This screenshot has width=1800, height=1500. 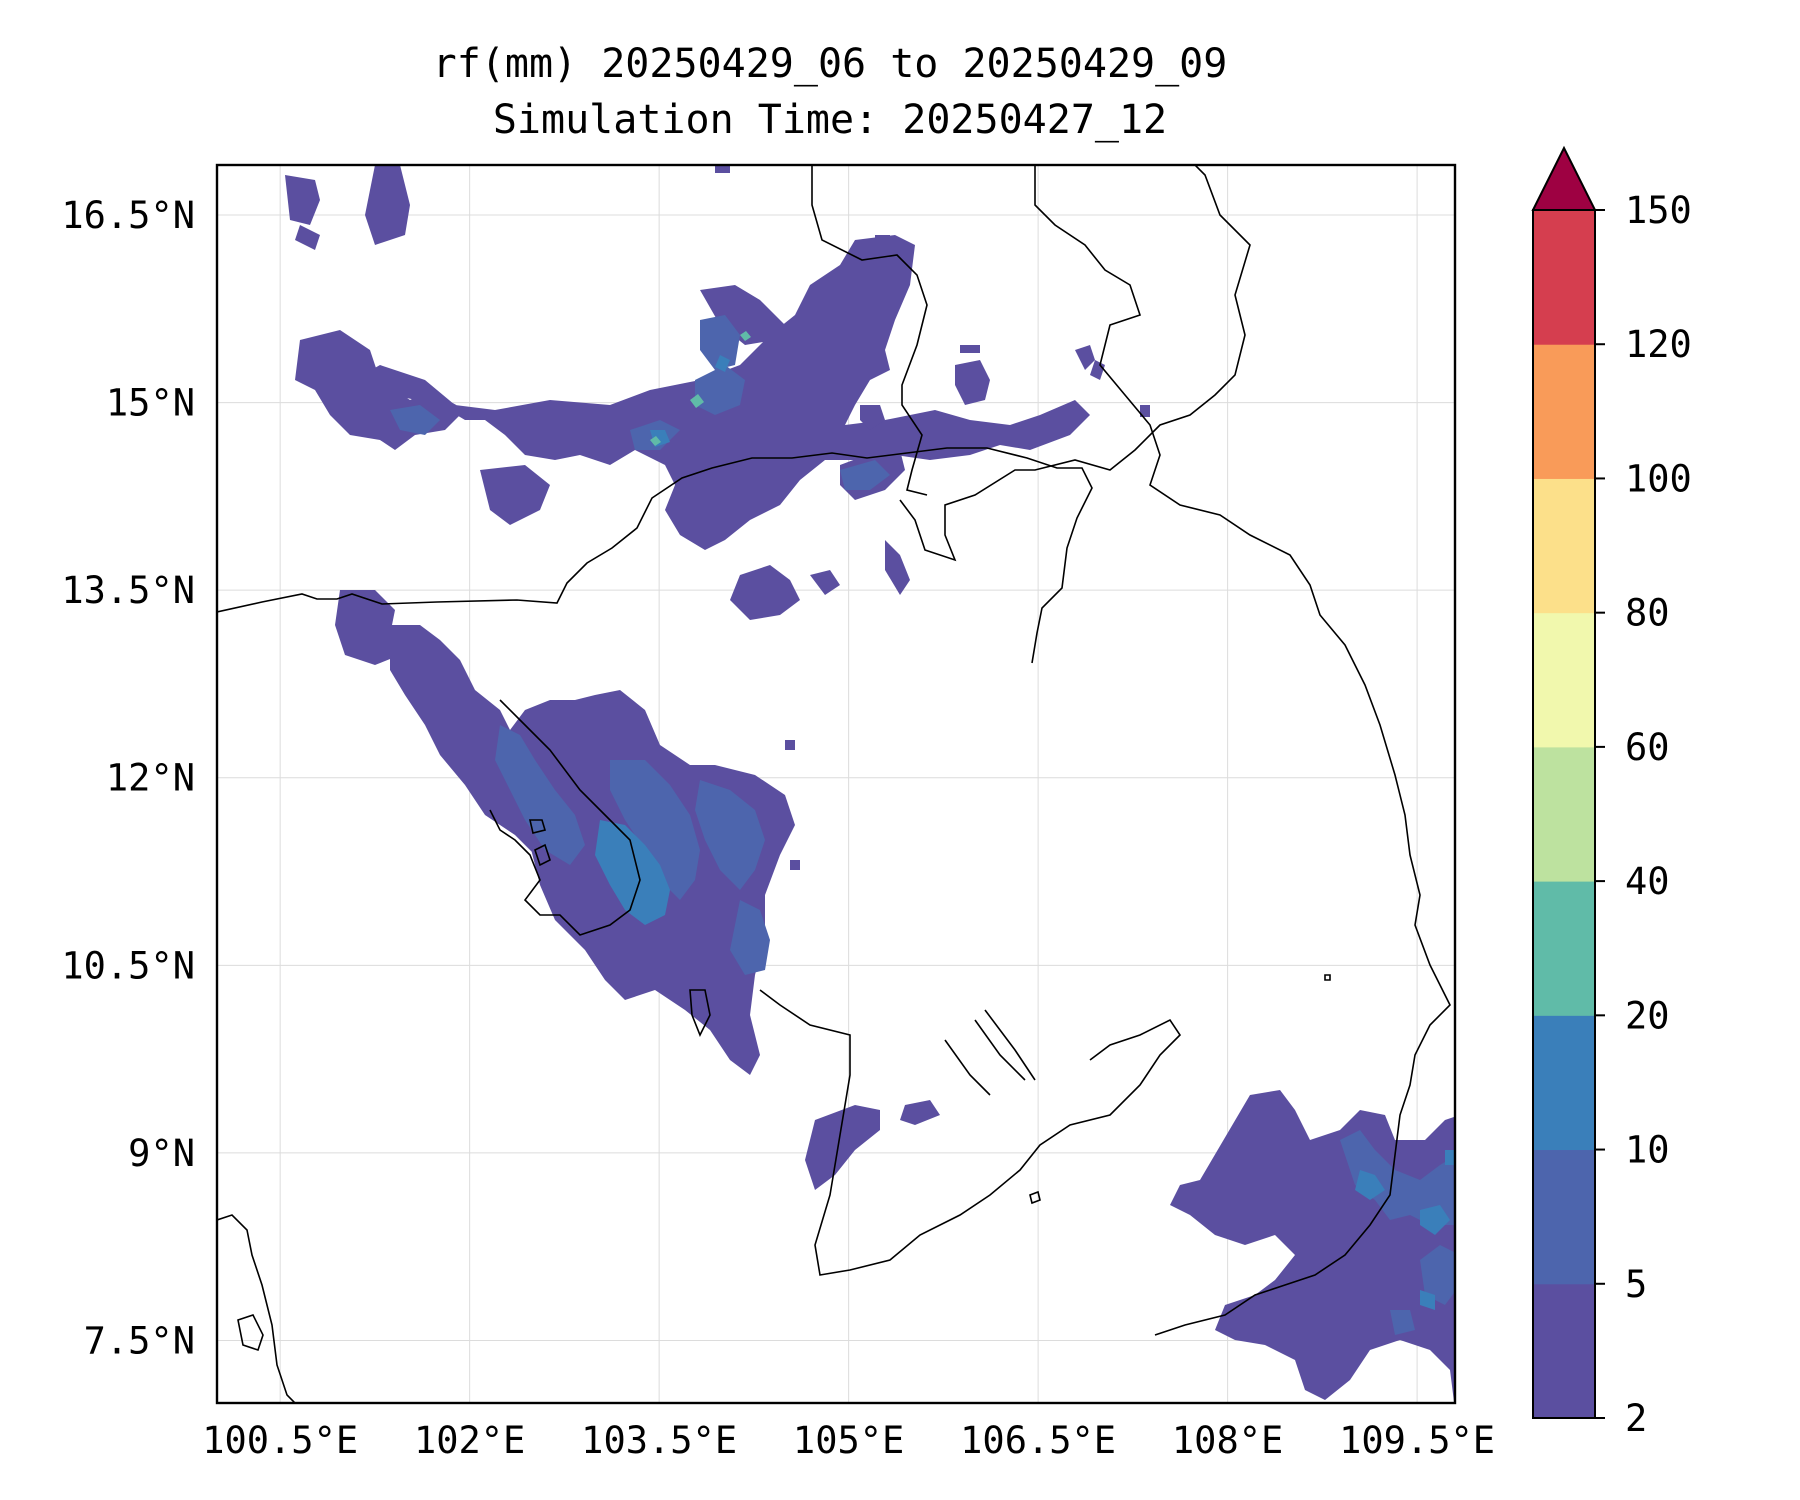 I want to click on rain-10-20-coast, so click(x=632, y=872).